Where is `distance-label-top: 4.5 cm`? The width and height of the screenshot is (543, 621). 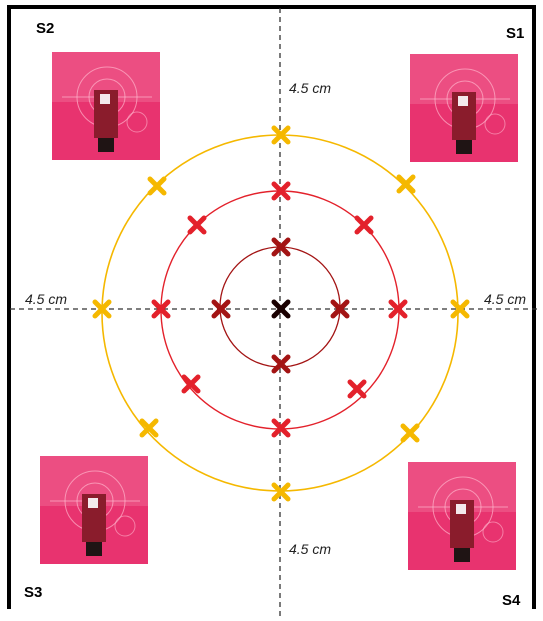 distance-label-top: 4.5 cm is located at coordinates (310, 88).